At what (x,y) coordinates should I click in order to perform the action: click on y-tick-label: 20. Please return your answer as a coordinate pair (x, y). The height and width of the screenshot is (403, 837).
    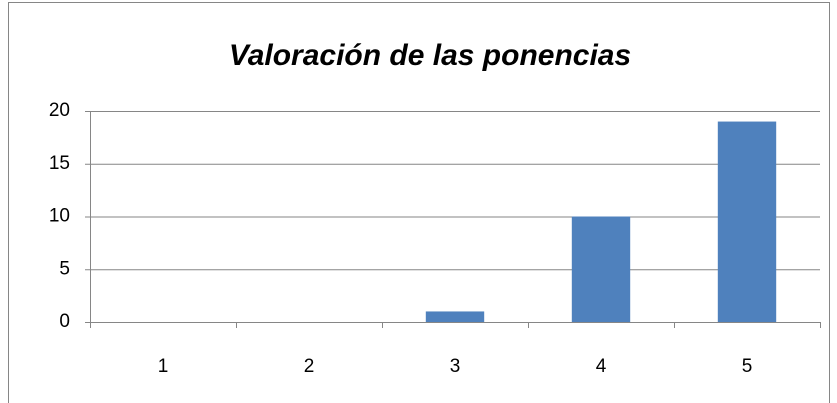
    Looking at the image, I should click on (59, 110).